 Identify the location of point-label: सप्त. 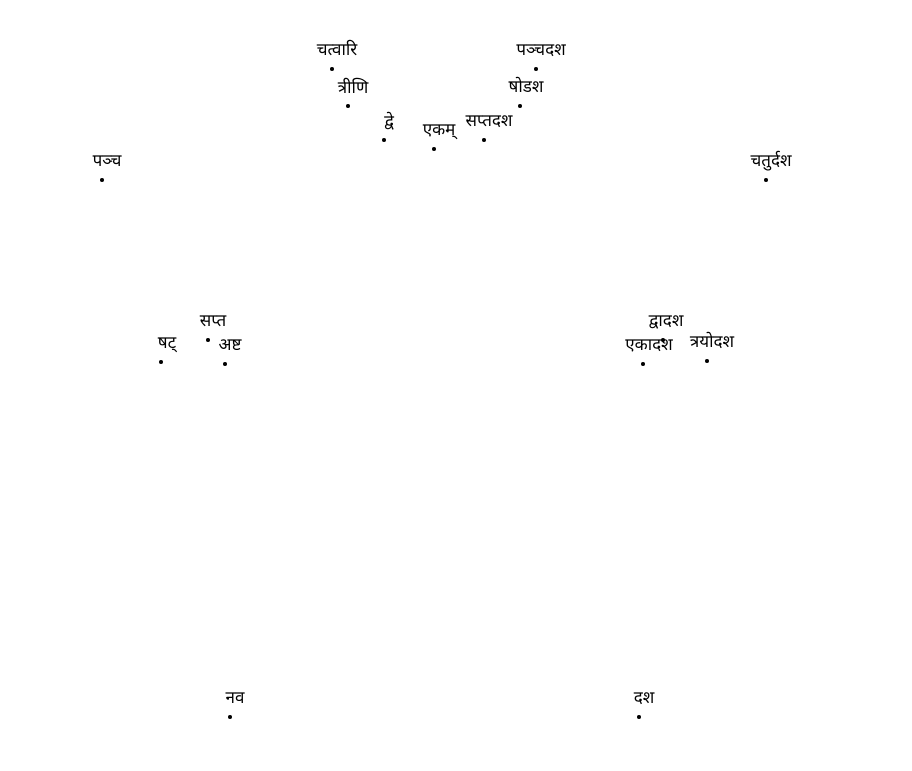
(213, 321).